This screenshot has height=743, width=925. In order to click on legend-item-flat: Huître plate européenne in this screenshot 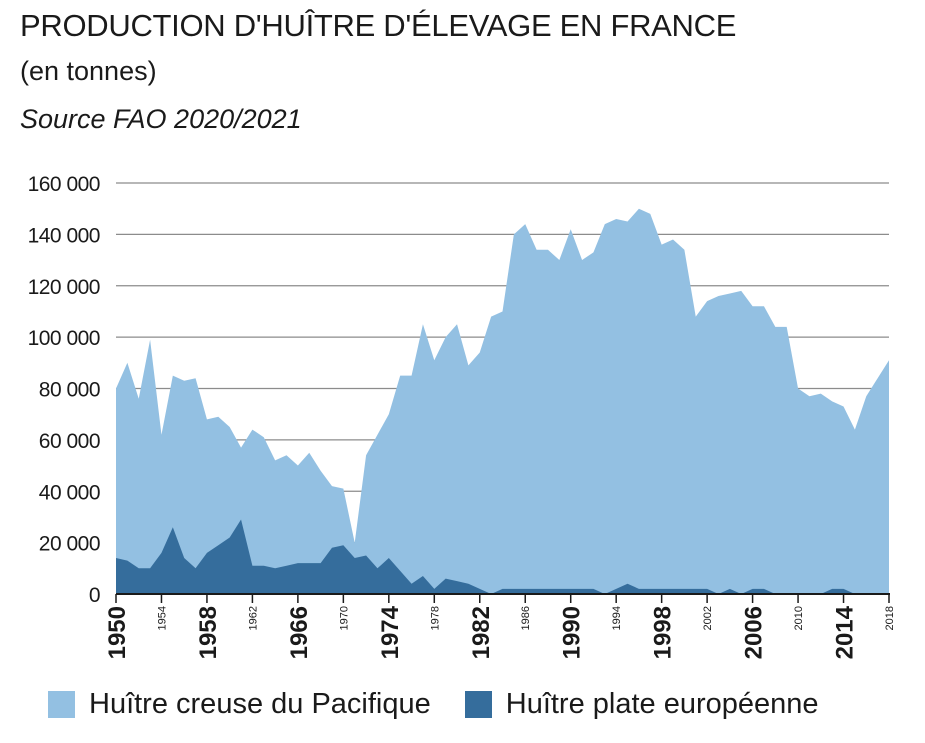, I will do `click(641, 704)`.